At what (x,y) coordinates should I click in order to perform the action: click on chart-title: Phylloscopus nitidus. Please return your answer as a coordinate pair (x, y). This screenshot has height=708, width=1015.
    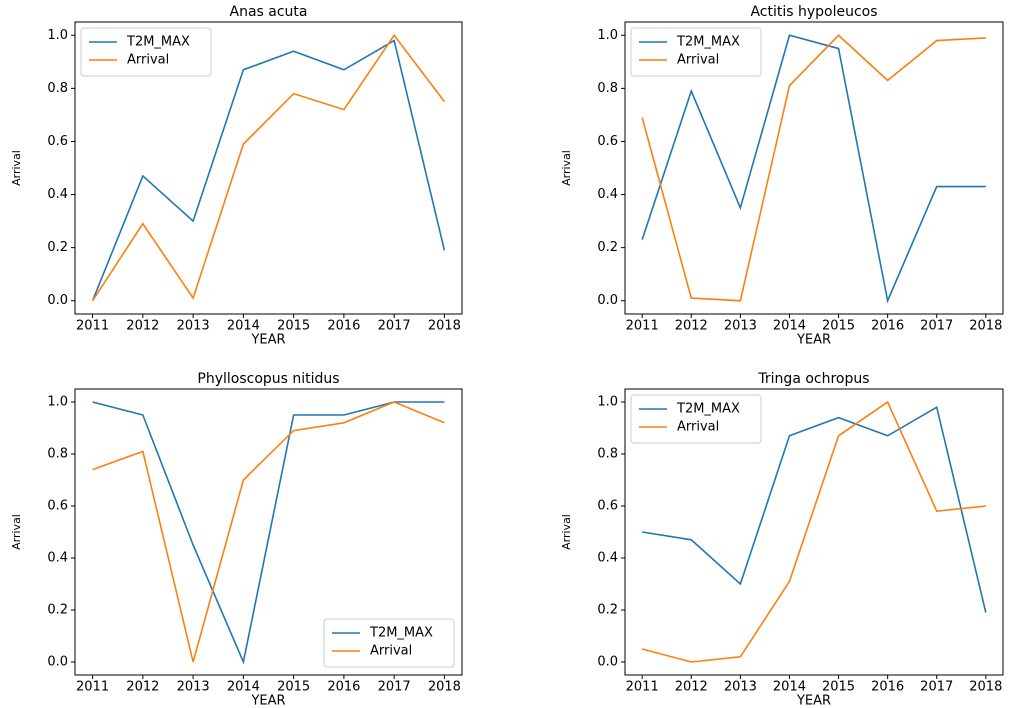
    Looking at the image, I should click on (268, 379).